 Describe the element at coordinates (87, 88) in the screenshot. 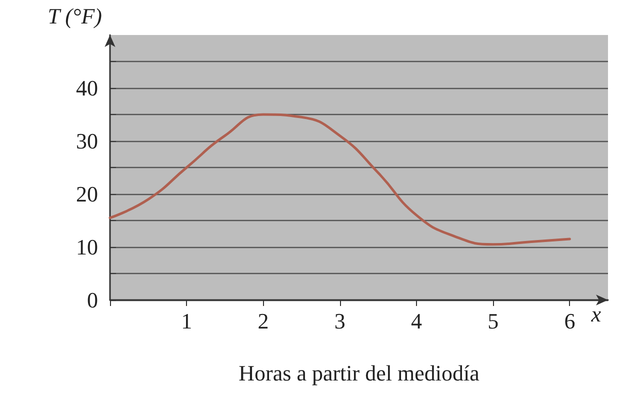

I see `y-tick-label: 40` at that location.